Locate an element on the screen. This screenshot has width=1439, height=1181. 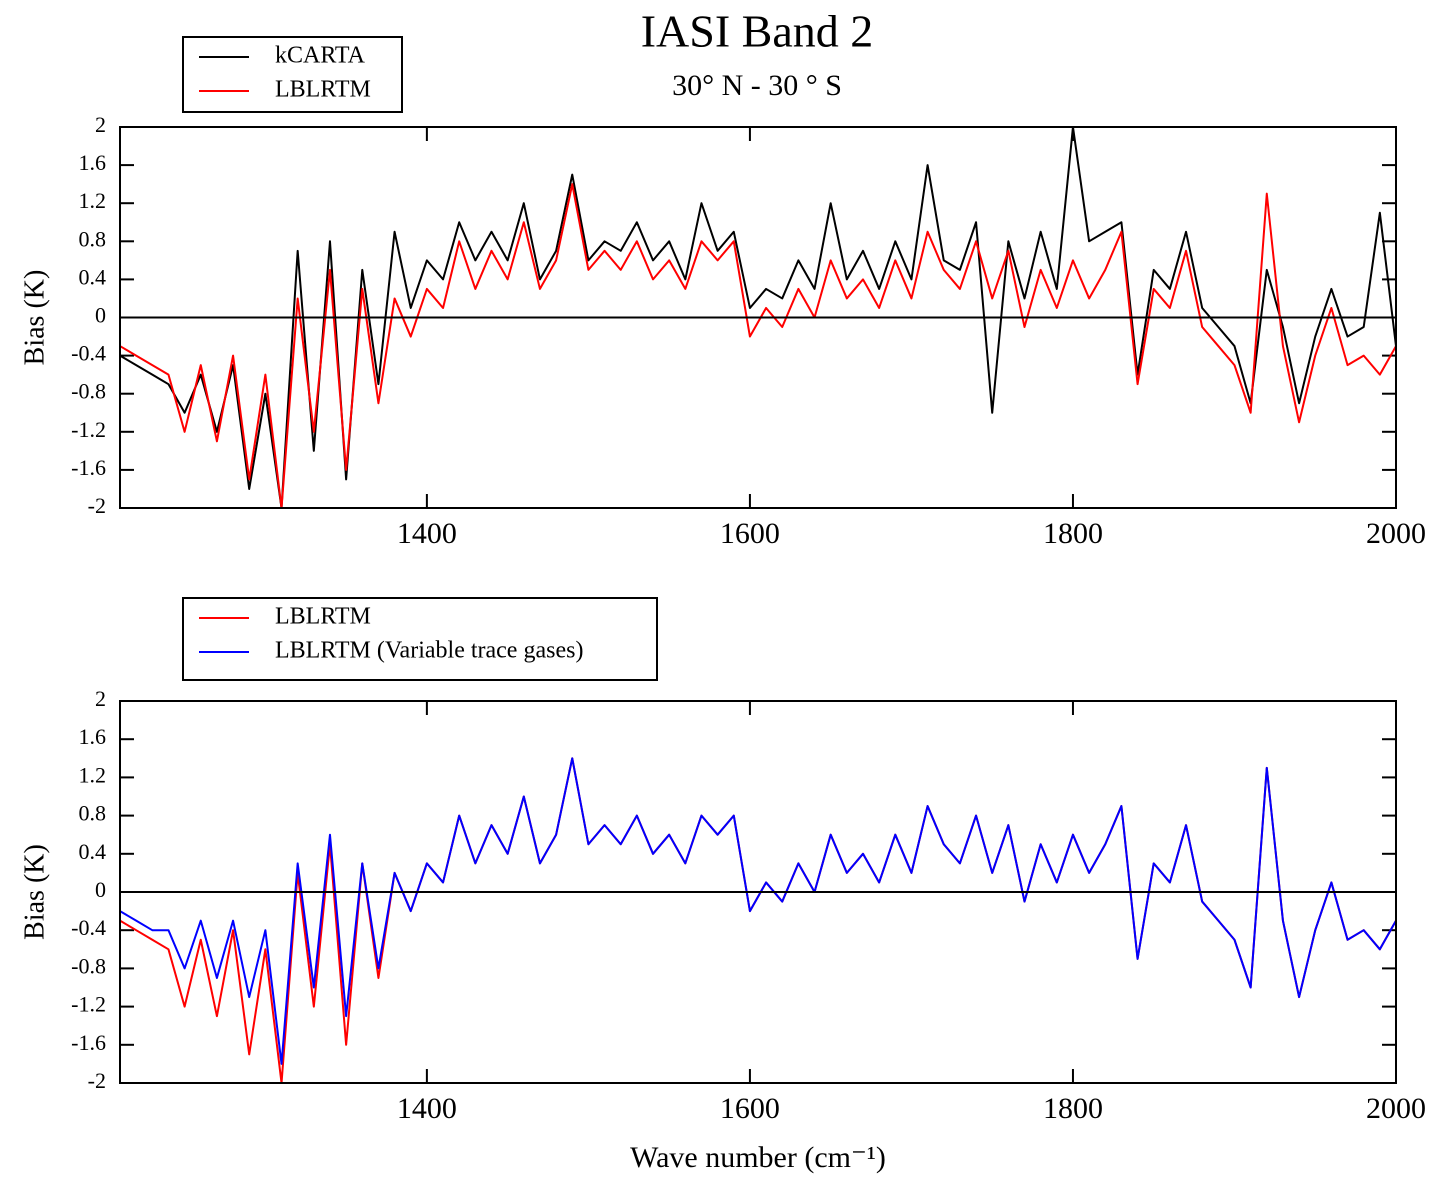
legend-label: LBLRTM (Variable trace gases) is located at coordinates (429, 651).